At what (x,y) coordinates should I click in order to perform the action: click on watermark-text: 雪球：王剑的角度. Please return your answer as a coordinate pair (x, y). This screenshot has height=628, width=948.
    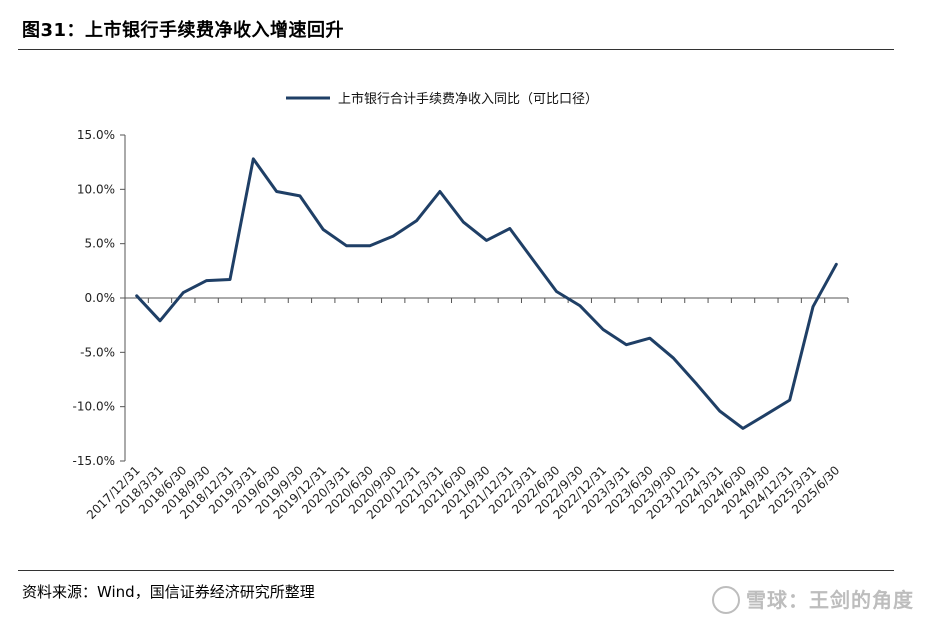
    Looking at the image, I should click on (830, 600).